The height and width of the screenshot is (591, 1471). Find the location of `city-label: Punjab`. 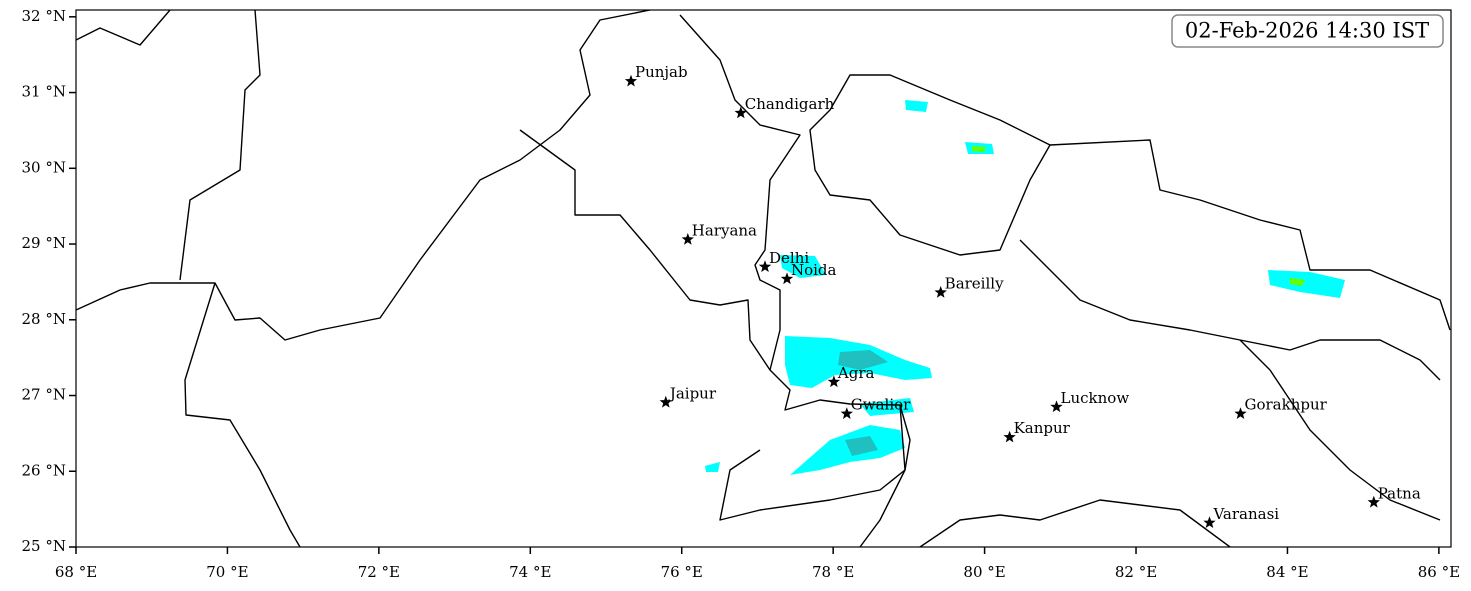

city-label: Punjab is located at coordinates (661, 72).